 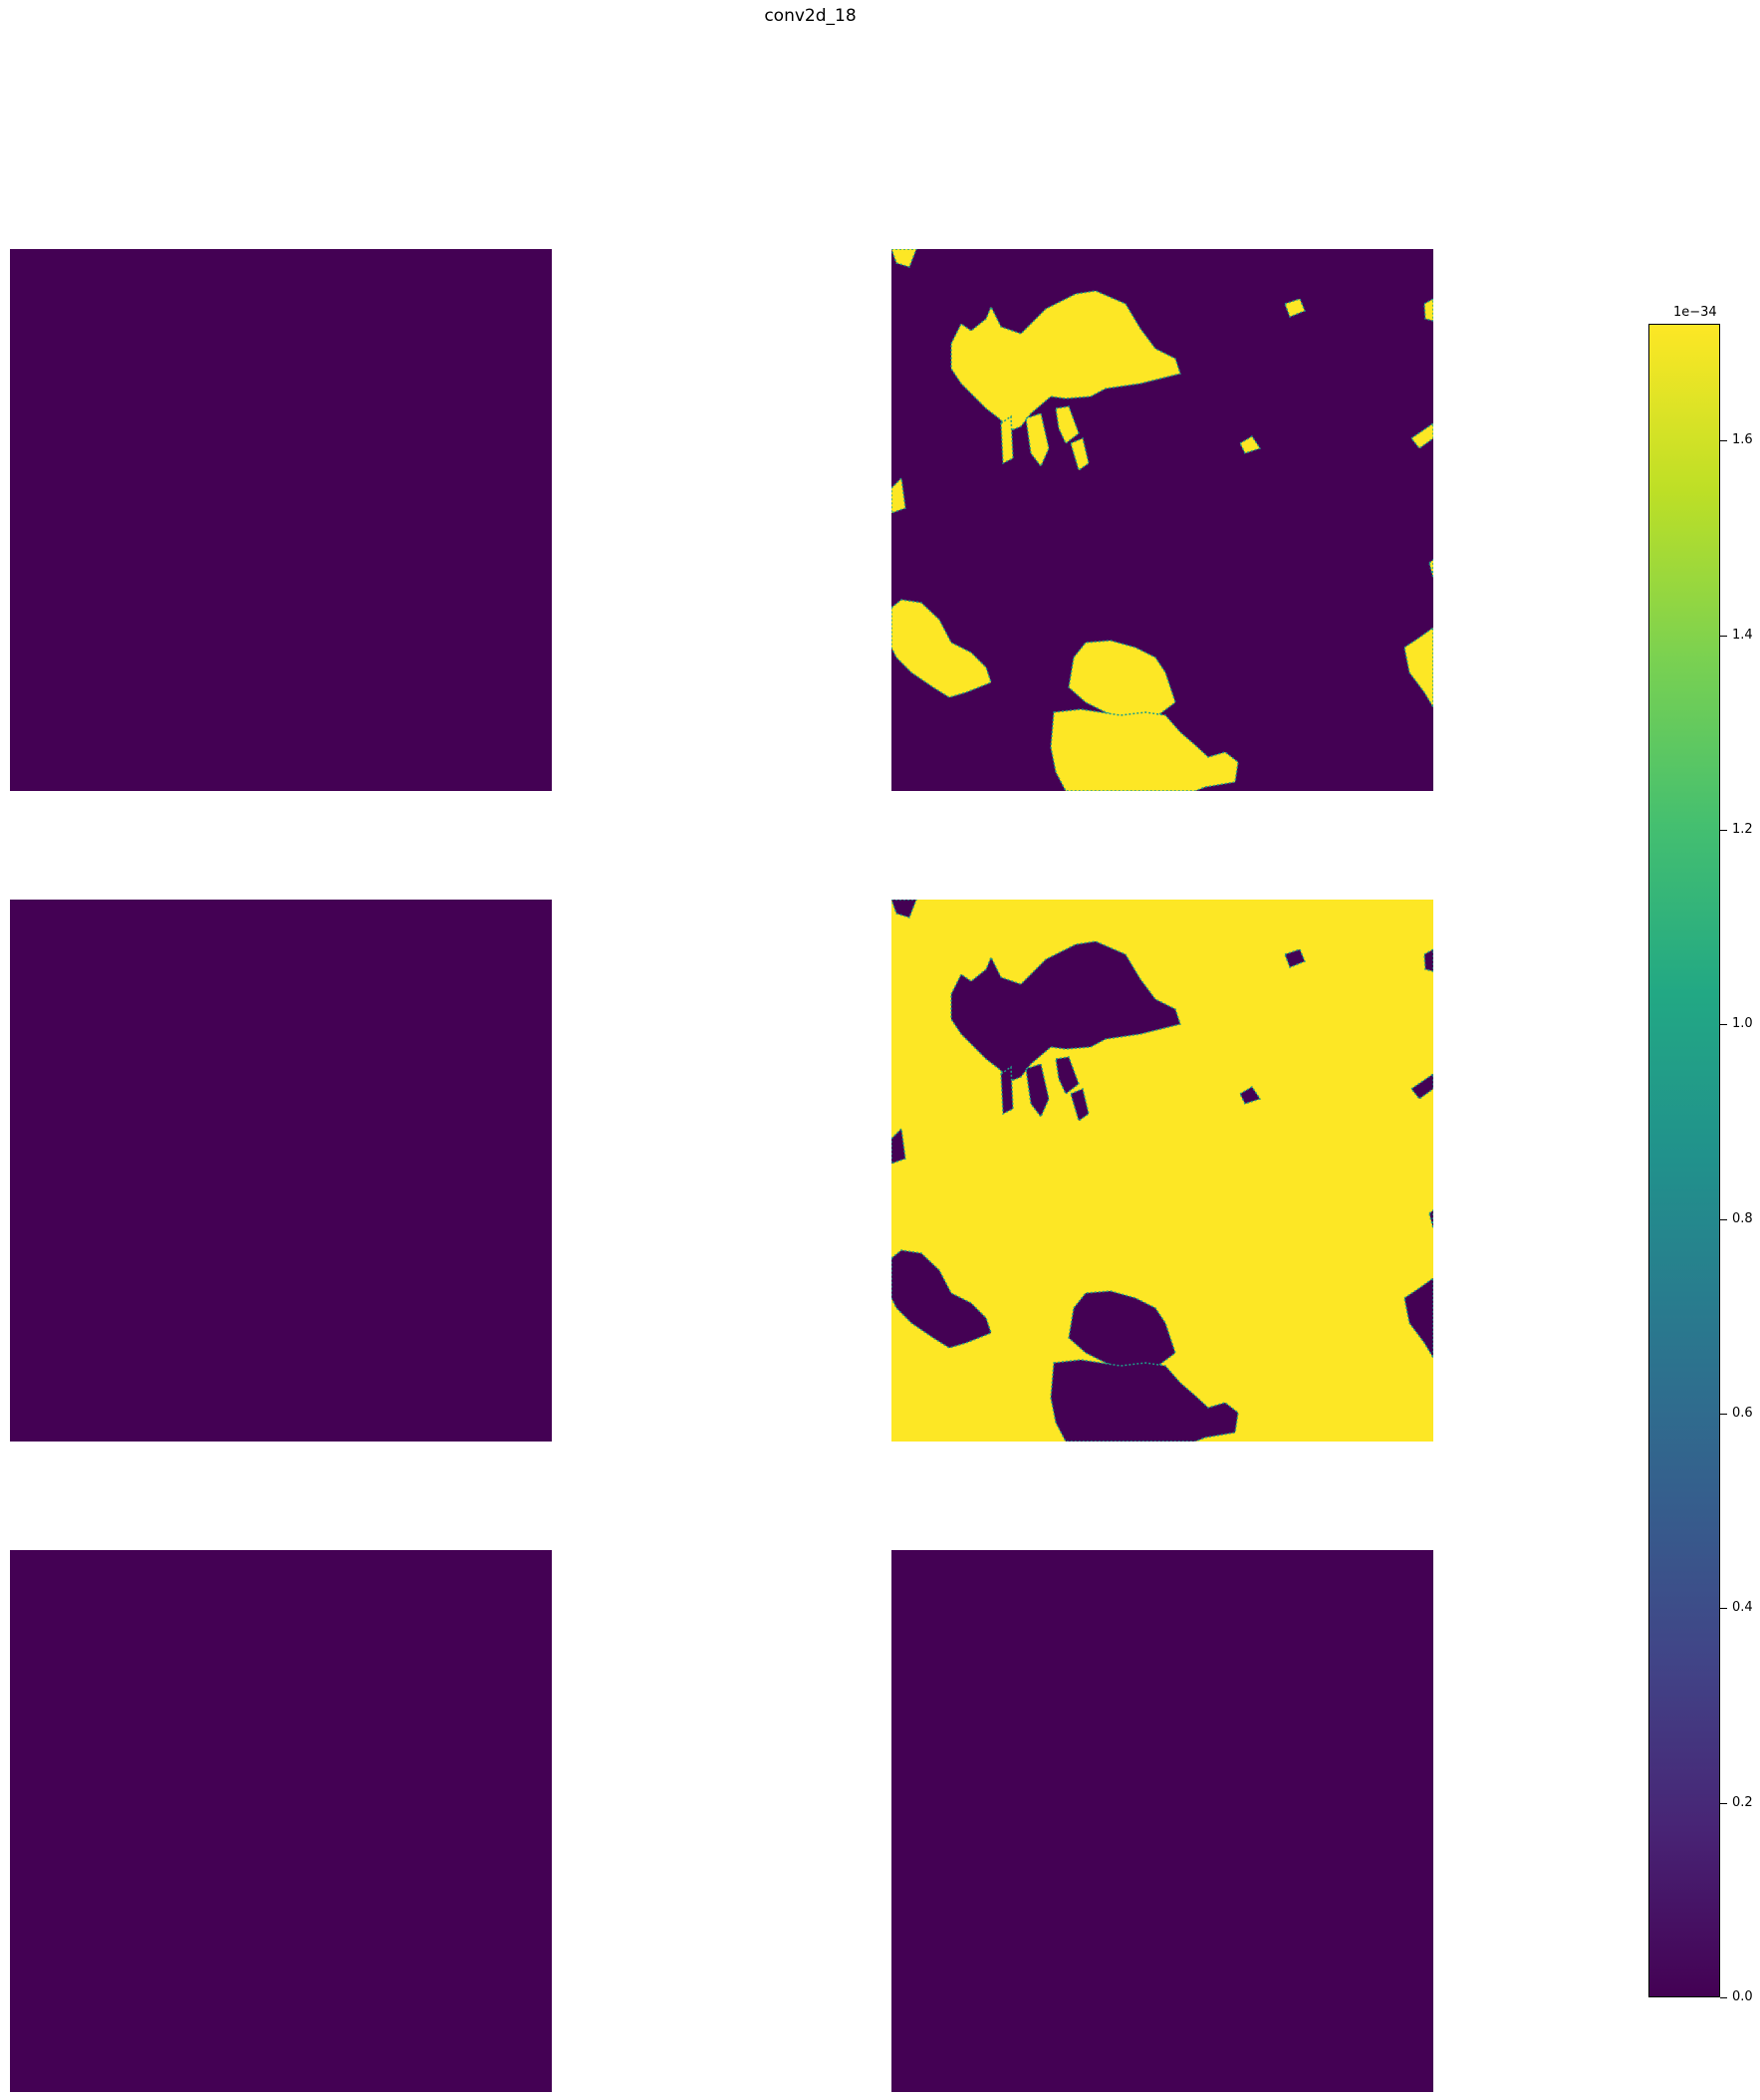 What do you see at coordinates (1684, 1160) in the screenshot?
I see `colorbar` at bounding box center [1684, 1160].